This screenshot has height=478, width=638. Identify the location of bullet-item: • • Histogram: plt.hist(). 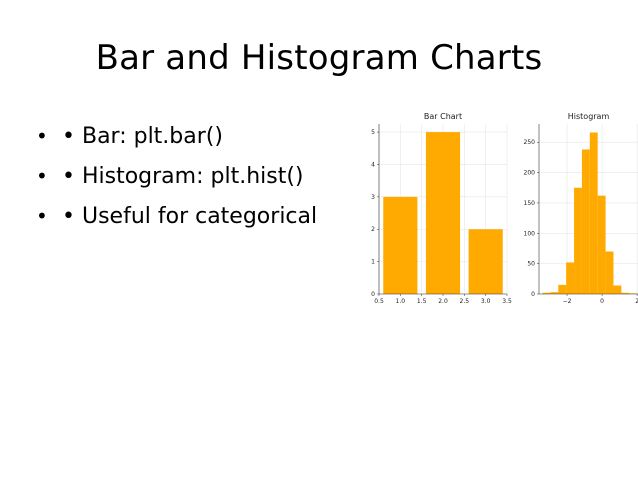
(176, 176).